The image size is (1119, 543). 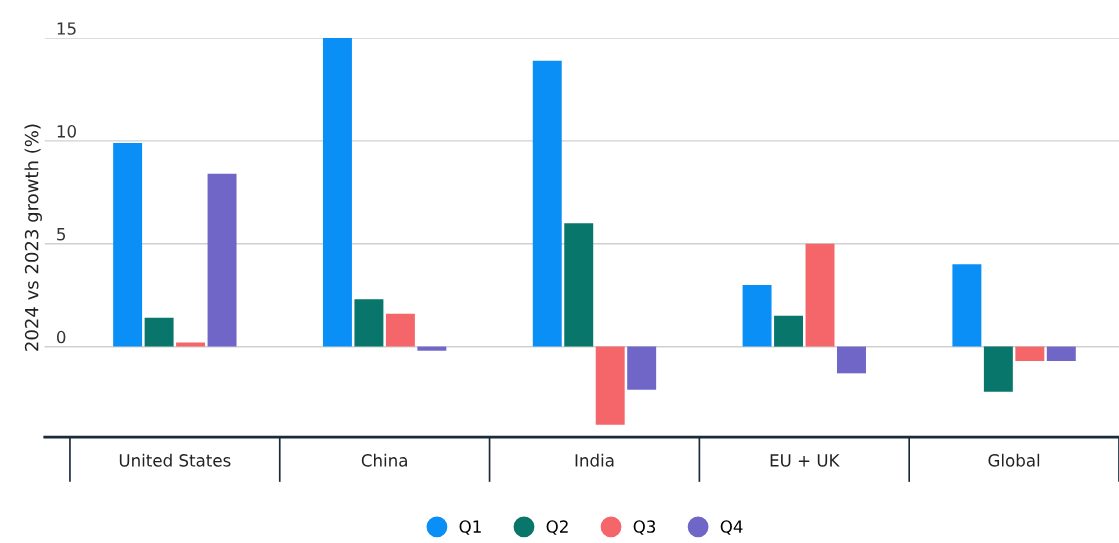 What do you see at coordinates (470, 527) in the screenshot?
I see `legend-label: Q1` at bounding box center [470, 527].